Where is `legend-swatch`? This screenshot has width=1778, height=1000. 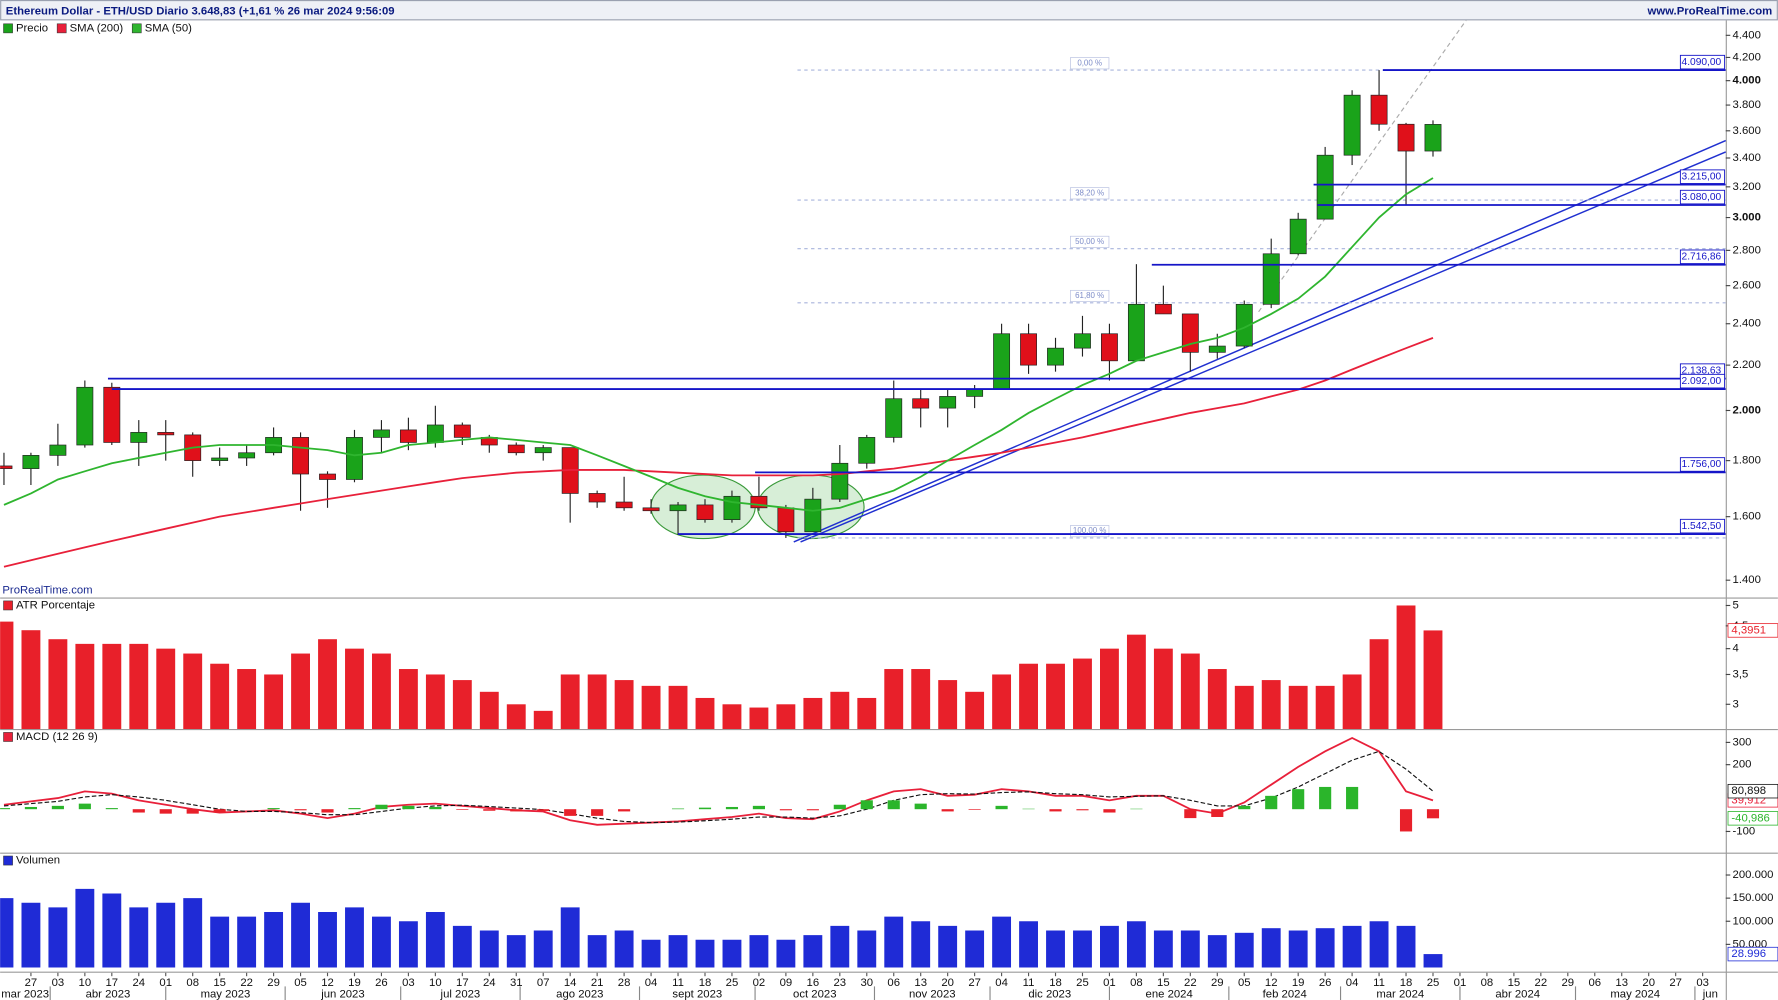
legend-swatch is located at coordinates (8, 737).